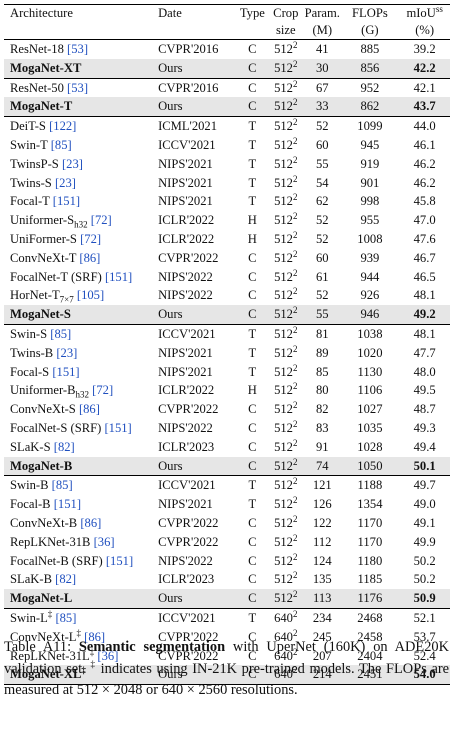 The height and width of the screenshot is (729, 453). Describe the element at coordinates (41, 598) in the screenshot. I see `model-name: MogaNet-L` at that location.